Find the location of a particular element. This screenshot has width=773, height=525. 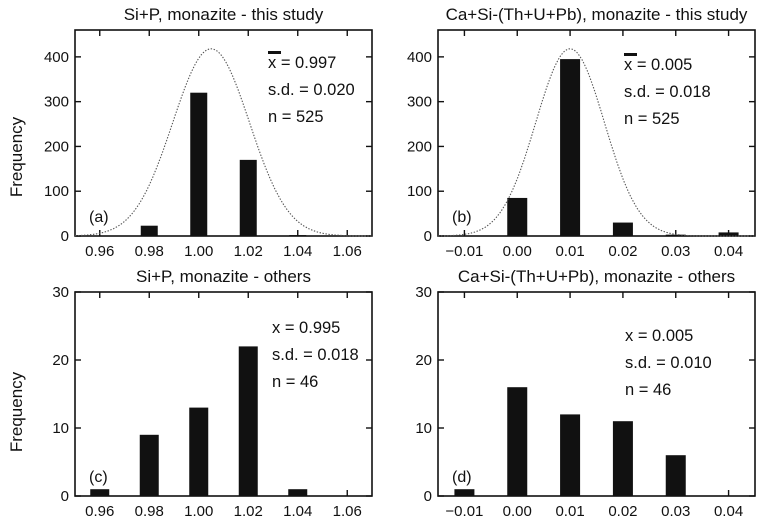

panel-title: Ca+Si-(Th+U+Pb), monazite - this study is located at coordinates (597, 14).